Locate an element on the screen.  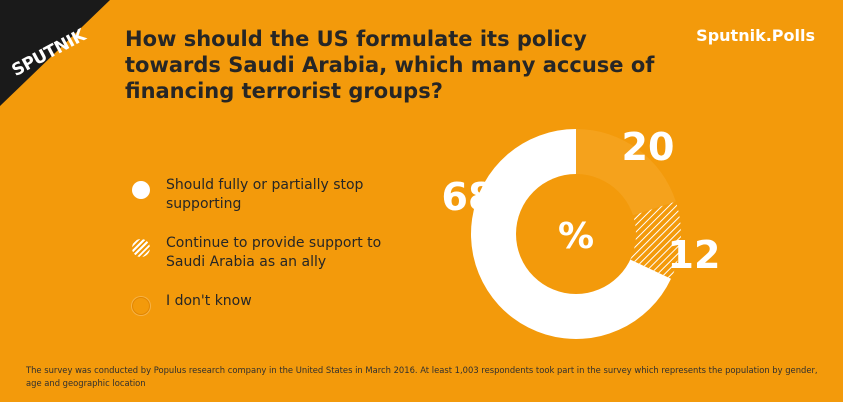
legend-item-dont-know: I don't know is located at coordinates (263, 301).